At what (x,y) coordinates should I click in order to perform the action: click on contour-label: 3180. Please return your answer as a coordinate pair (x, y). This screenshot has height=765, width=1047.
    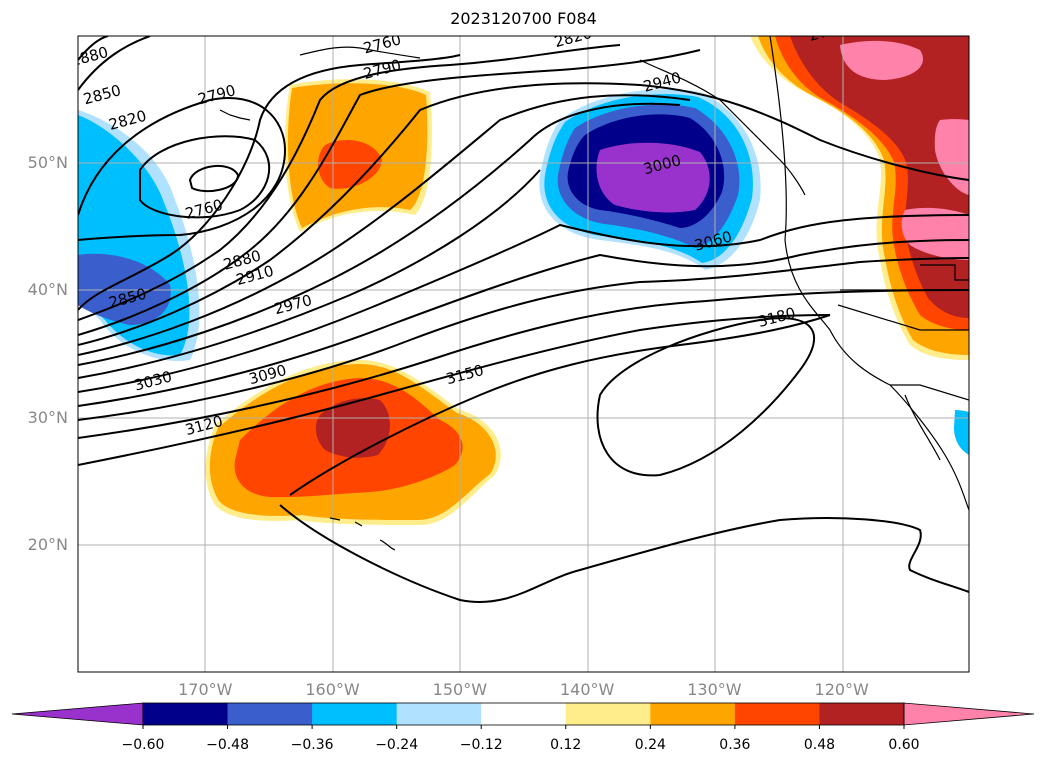
    Looking at the image, I should click on (777, 317).